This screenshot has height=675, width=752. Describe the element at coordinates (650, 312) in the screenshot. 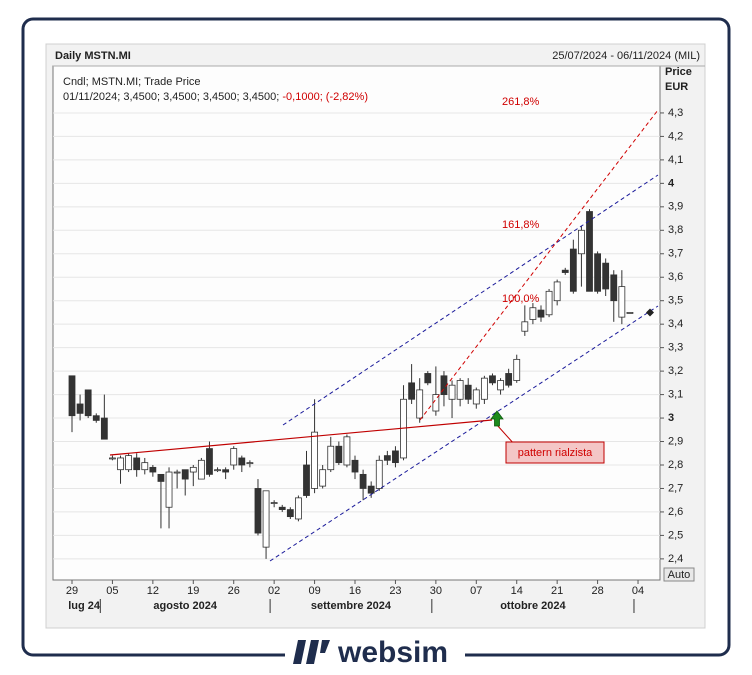

I see `last-price-marker` at that location.